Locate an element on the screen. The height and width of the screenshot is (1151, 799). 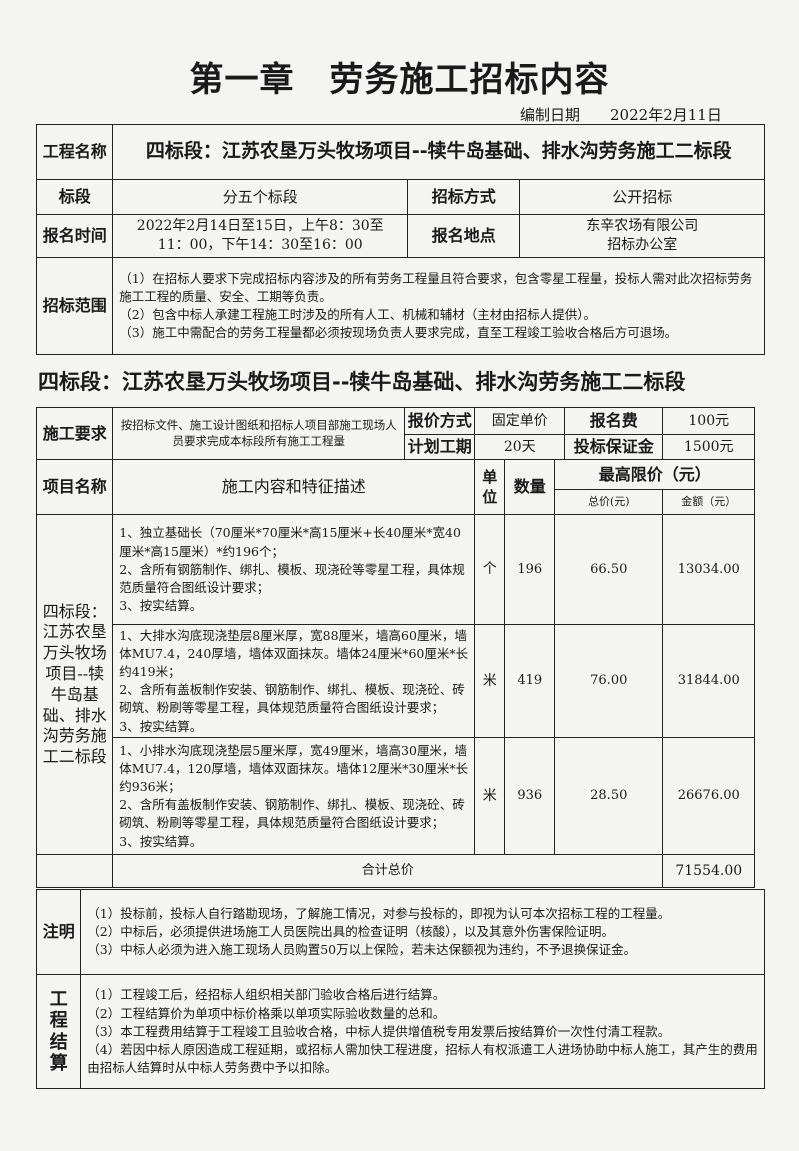
scope-label: 招标范围 is located at coordinates (75, 306).